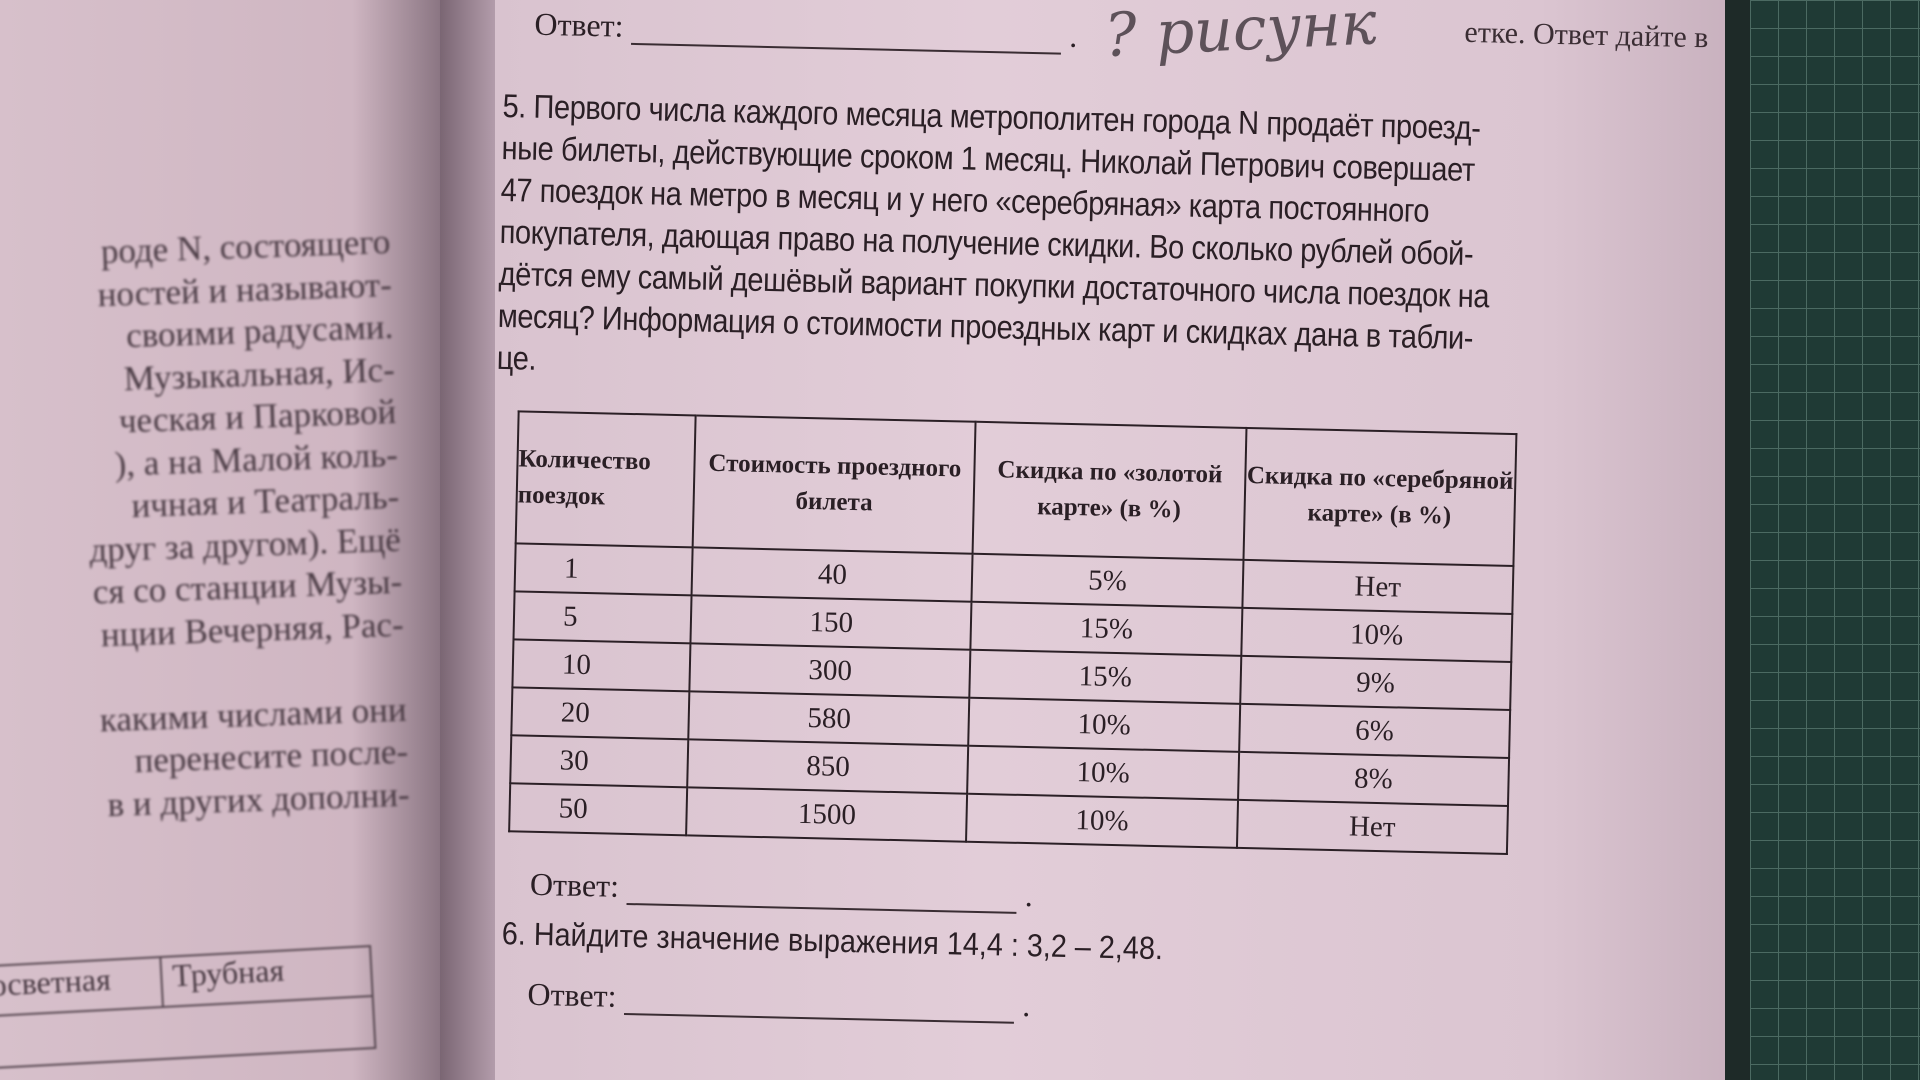 The width and height of the screenshot is (1920, 1080). Describe the element at coordinates (831, 622) in the screenshot. I see `table-cell: 150` at that location.